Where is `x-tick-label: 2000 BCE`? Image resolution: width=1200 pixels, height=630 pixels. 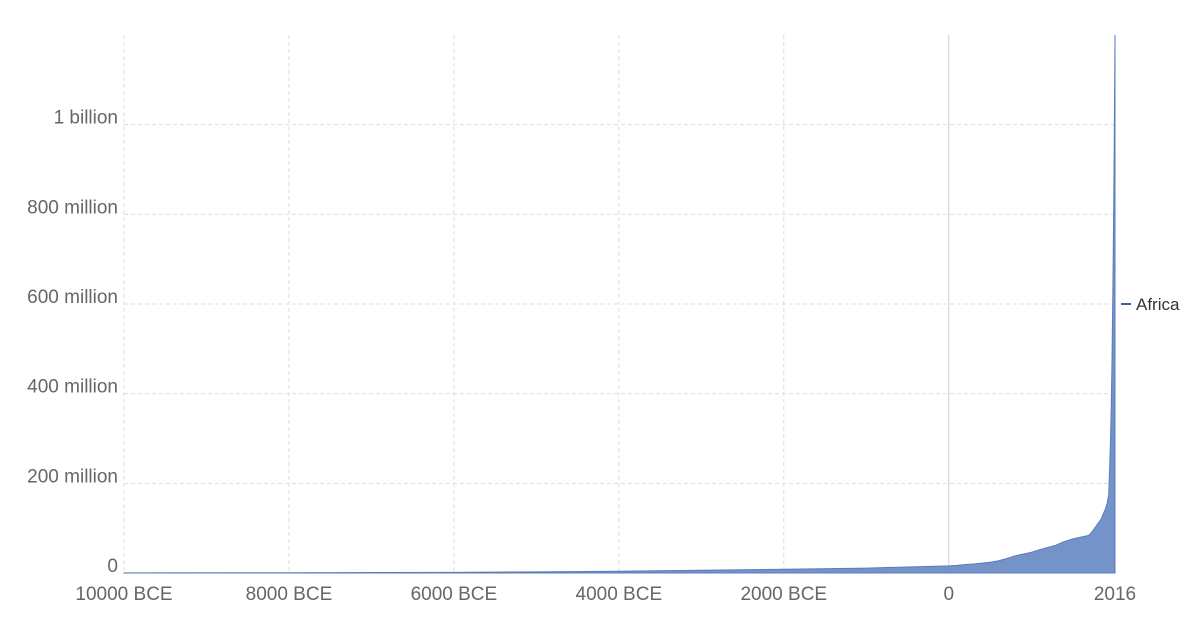 x-tick-label: 2000 BCE is located at coordinates (783, 594).